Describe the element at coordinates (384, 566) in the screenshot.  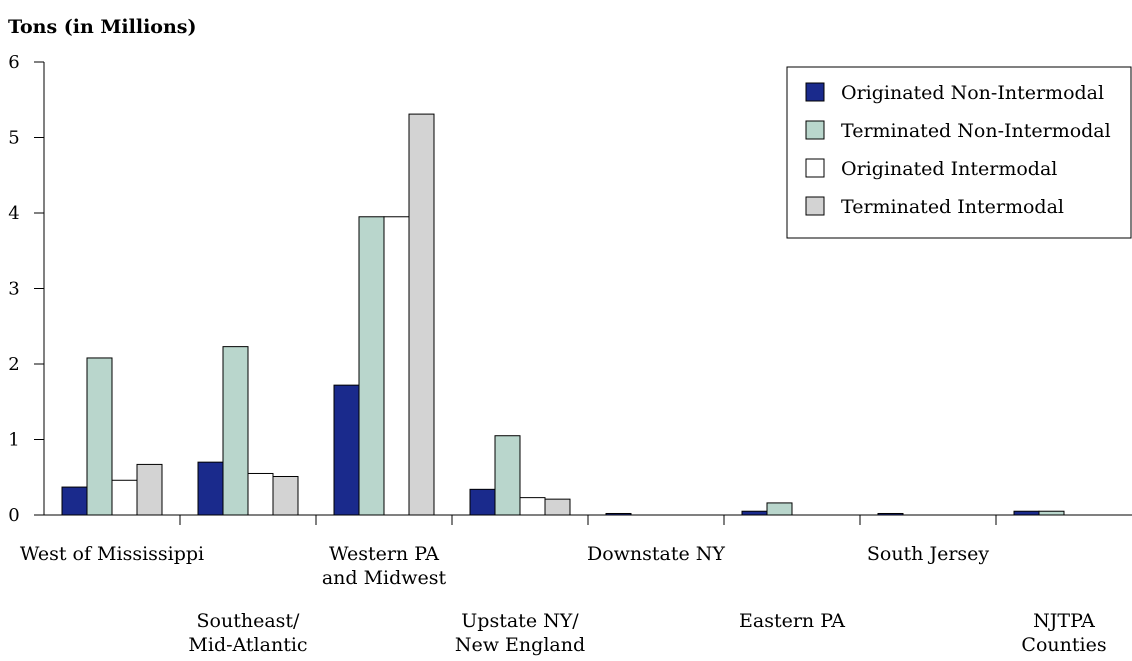
I see `x-category-label: Western PA and Midwest` at that location.